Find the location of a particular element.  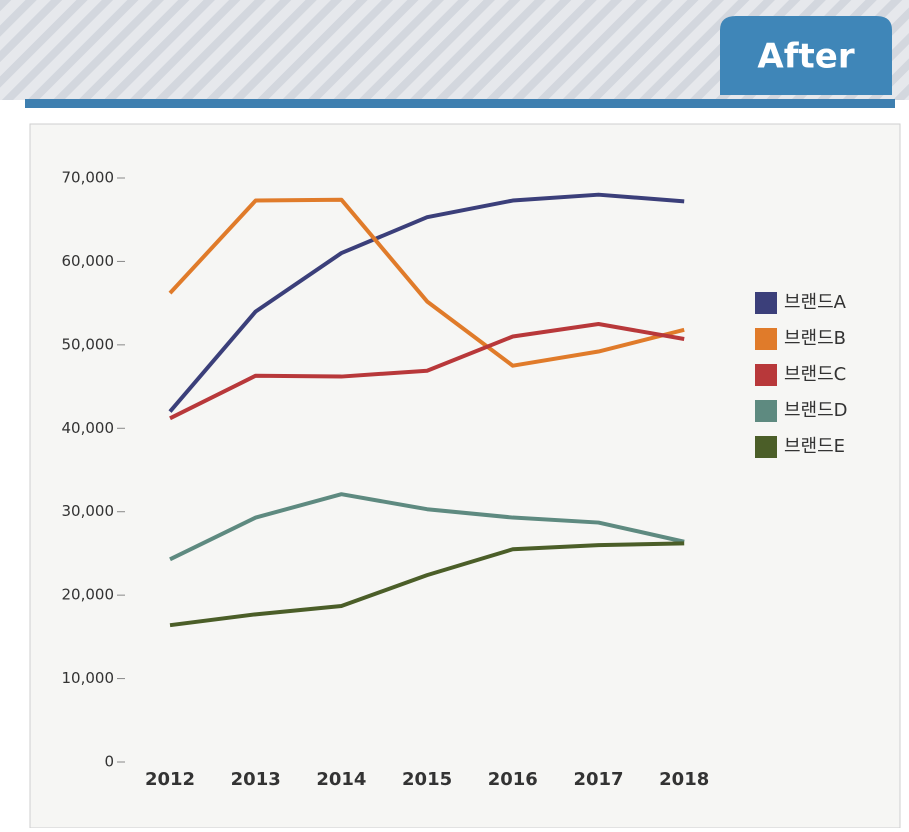

x-tick-label: 2018 is located at coordinates (684, 779).